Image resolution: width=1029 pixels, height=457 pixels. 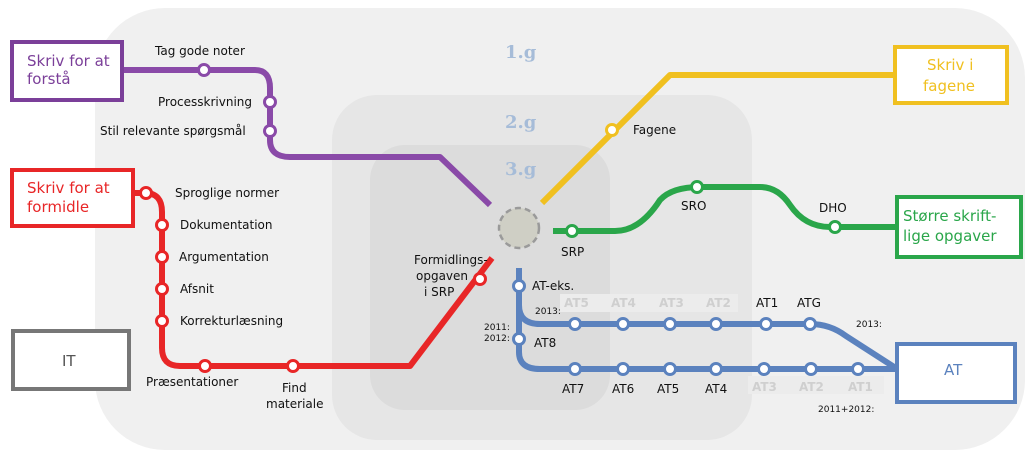 What do you see at coordinates (869, 325) in the screenshot?
I see `right-2013-label: 2013:` at bounding box center [869, 325].